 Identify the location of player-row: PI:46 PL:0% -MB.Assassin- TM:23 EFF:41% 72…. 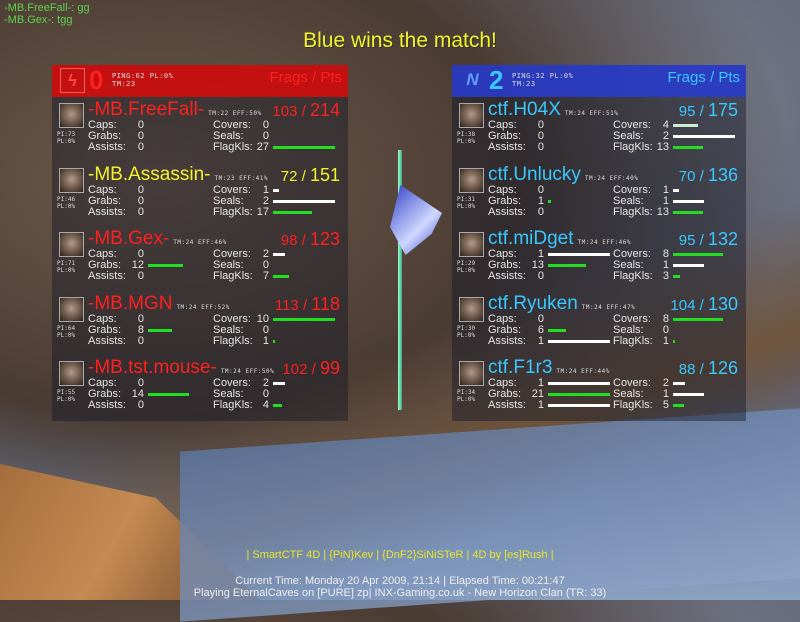
(200, 196).